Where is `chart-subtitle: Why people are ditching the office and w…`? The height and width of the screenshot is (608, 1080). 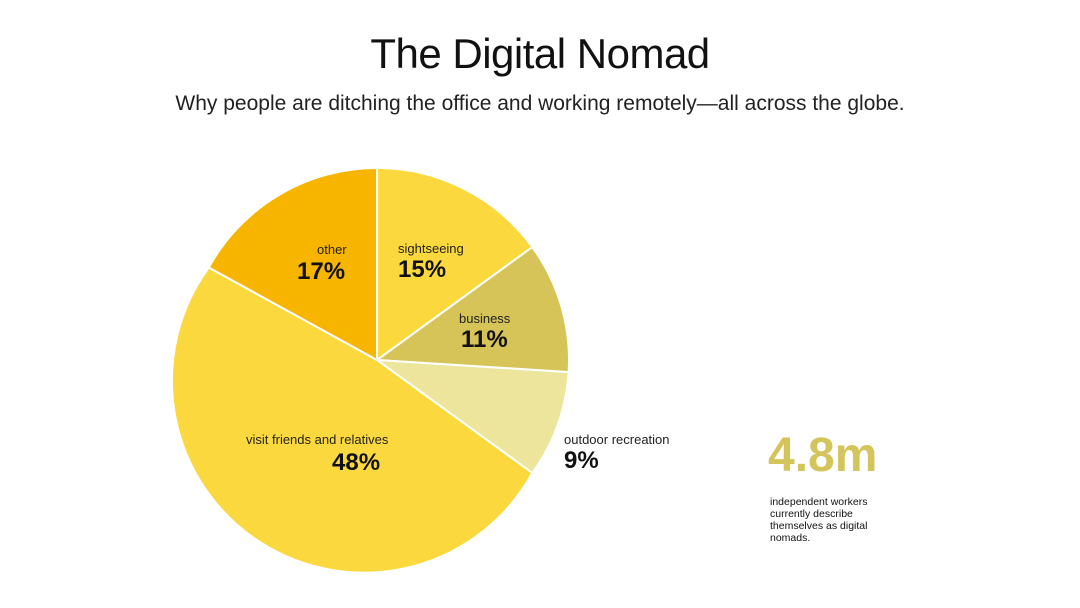 chart-subtitle: Why people are ditching the office and w… is located at coordinates (540, 103).